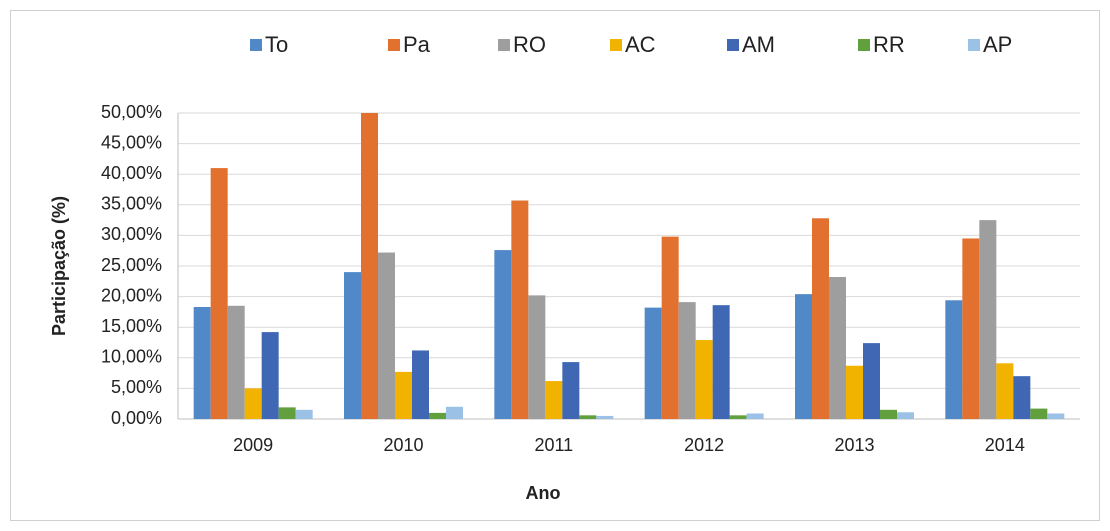 The width and height of the screenshot is (1110, 531). I want to click on legend-label: Pa, so click(417, 44).